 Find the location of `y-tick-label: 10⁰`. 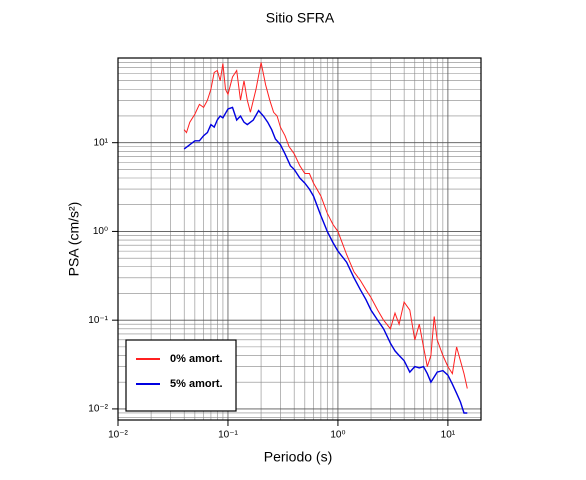

y-tick-label: 10⁰ is located at coordinates (100, 231).